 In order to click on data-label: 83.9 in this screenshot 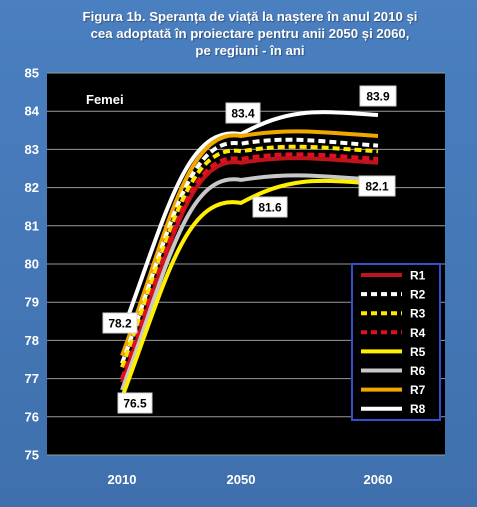, I will do `click(378, 96)`.